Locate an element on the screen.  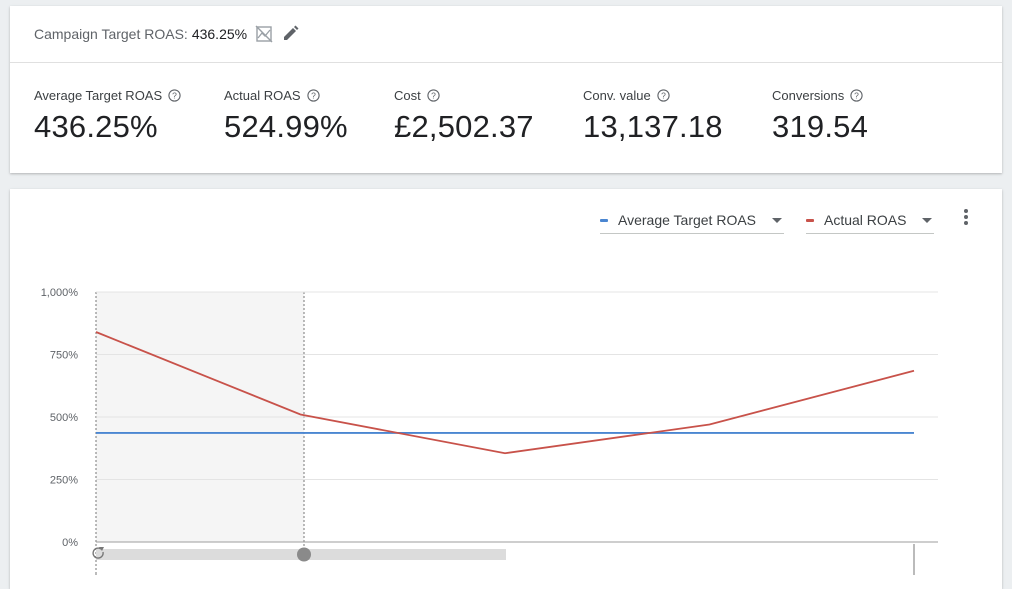
metric-label: Conv. value is located at coordinates (617, 95).